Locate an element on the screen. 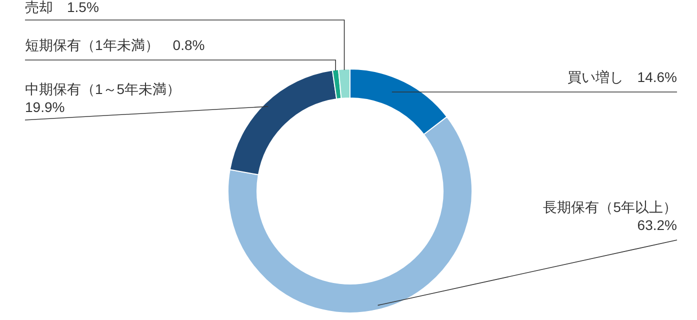 The image size is (697, 320). slice-label: 売却 is located at coordinates (39, 7).